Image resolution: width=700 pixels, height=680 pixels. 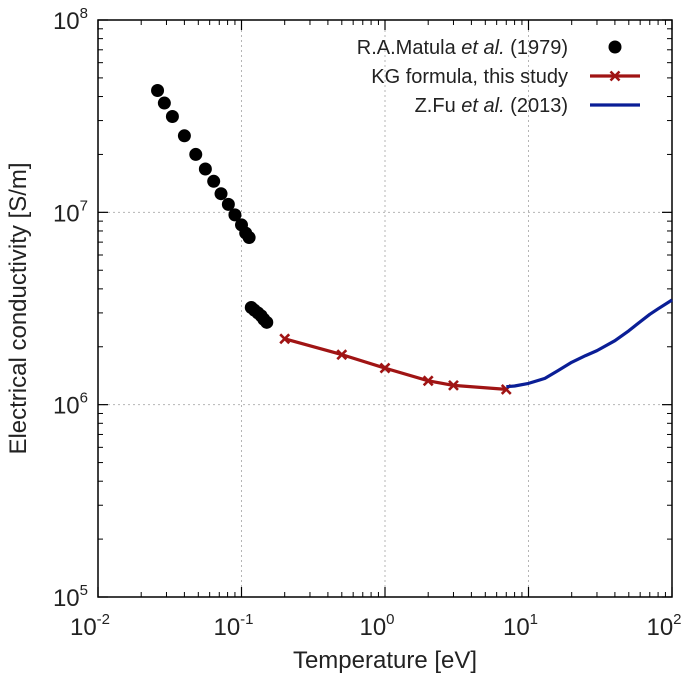 What do you see at coordinates (385, 660) in the screenshot?
I see `x-axis-title: Temperature [eV]` at bounding box center [385, 660].